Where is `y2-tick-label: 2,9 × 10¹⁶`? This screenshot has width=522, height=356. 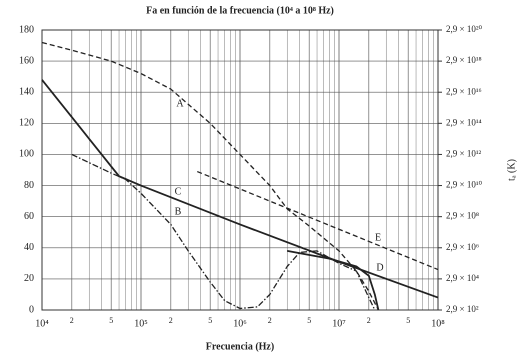
y2-tick-label: 2,9 × 10¹⁶ is located at coordinates (464, 91).